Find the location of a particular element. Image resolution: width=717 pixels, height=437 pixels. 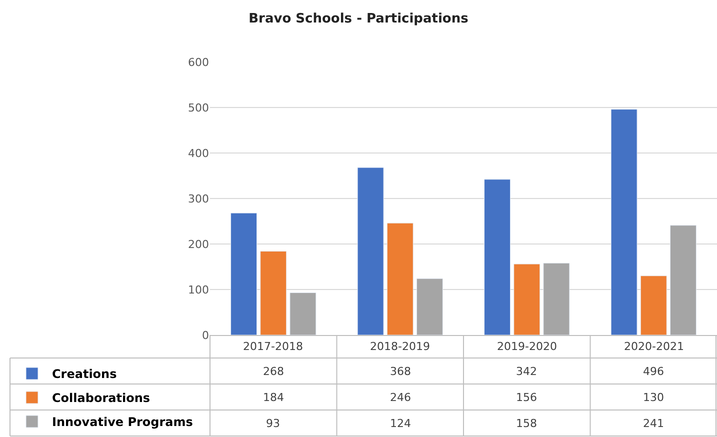

chart-title: Bravo Schools - Participations is located at coordinates (358, 19).